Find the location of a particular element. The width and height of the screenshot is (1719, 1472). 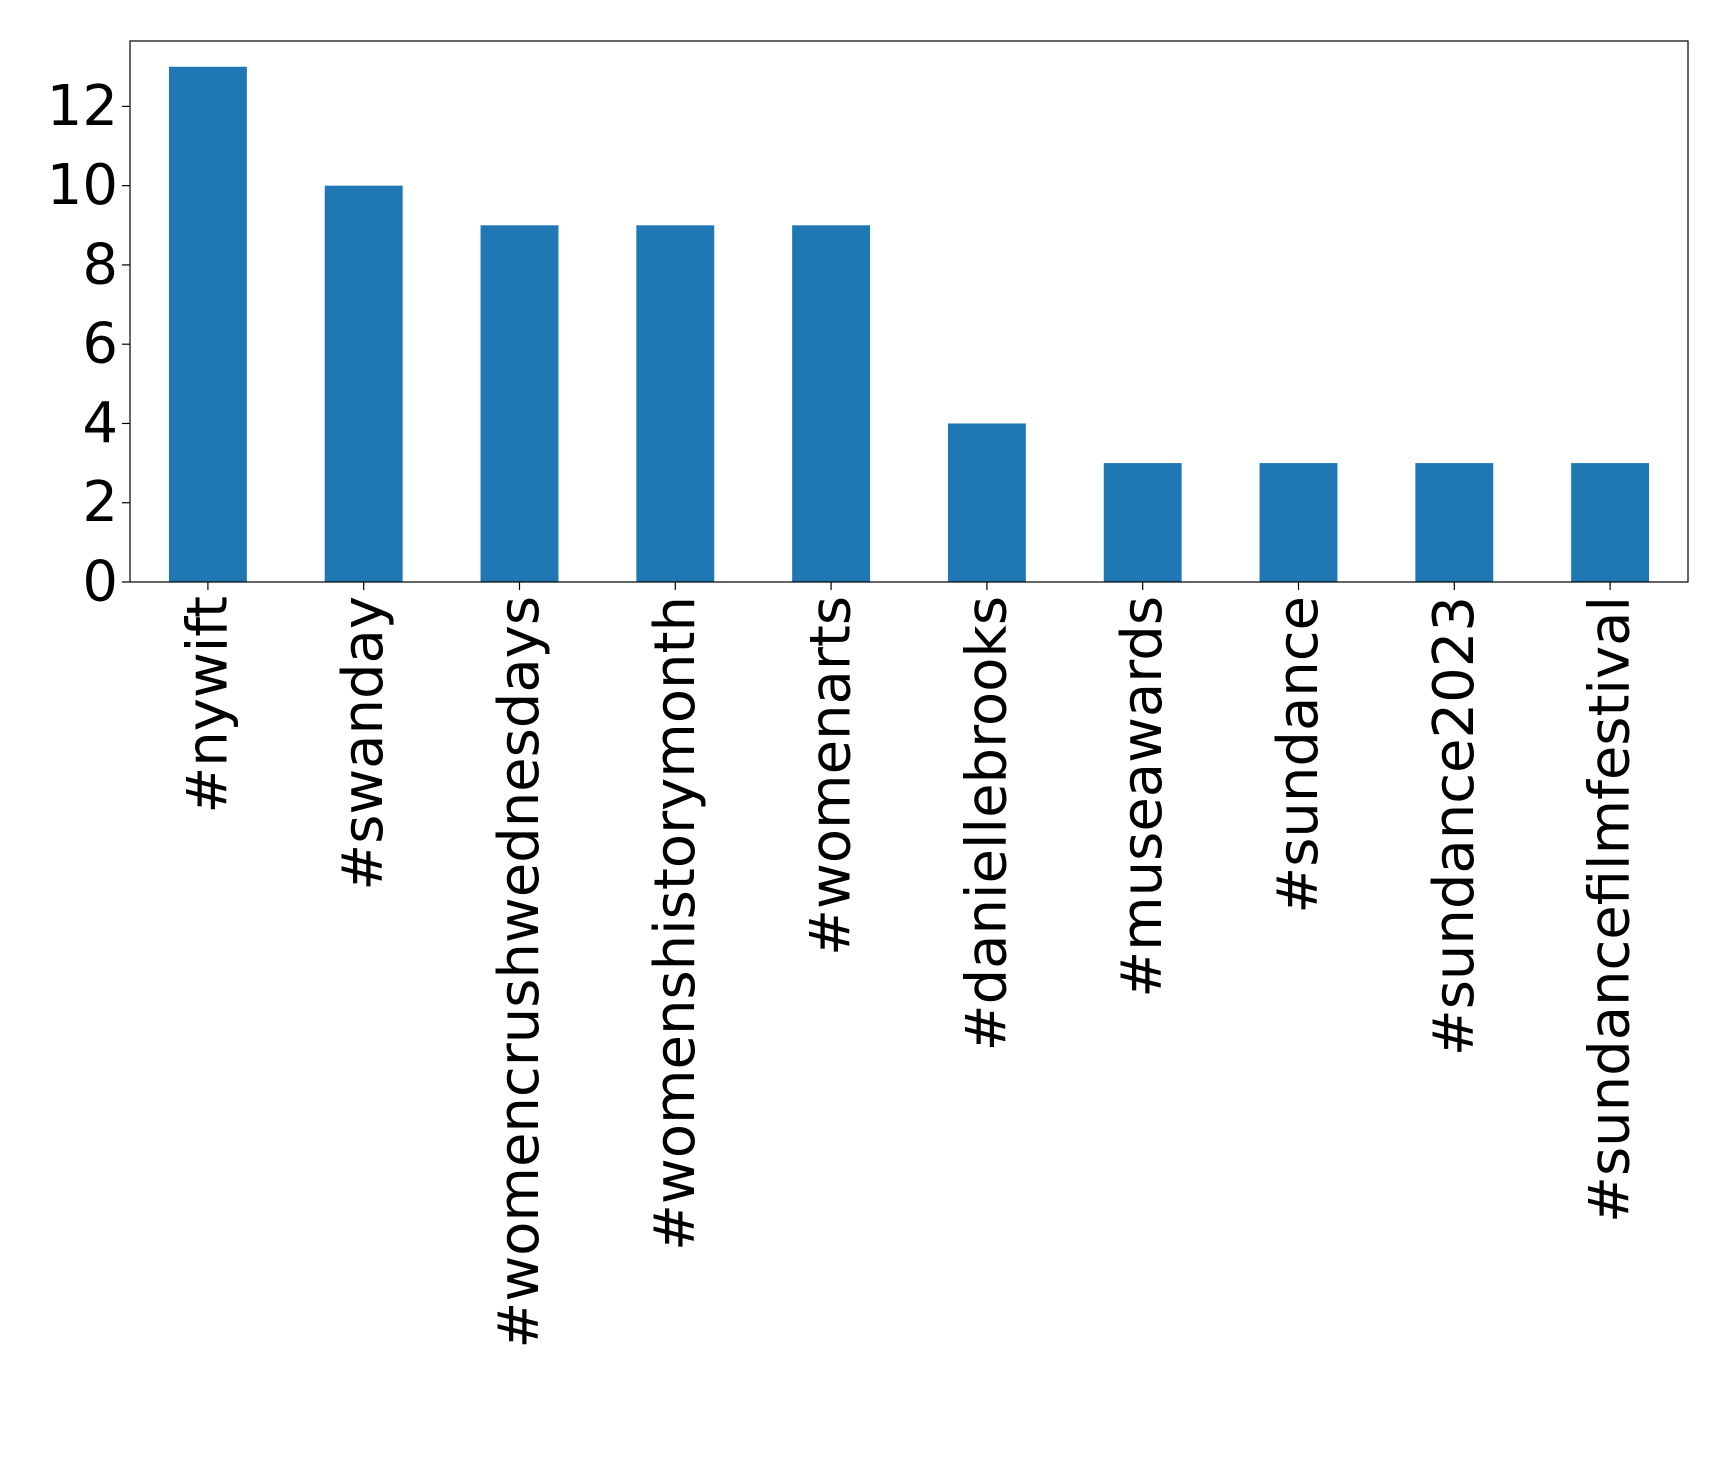

y-tick-label: 2 is located at coordinates (100, 502).